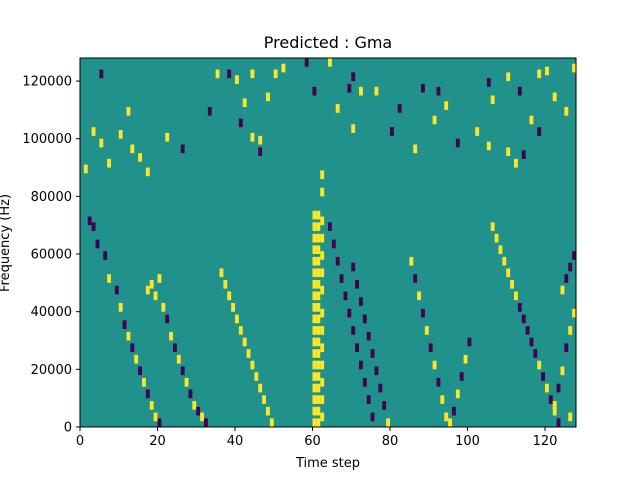 The image size is (640, 480). What do you see at coordinates (467, 441) in the screenshot?
I see `x-tick-label: 100` at bounding box center [467, 441].